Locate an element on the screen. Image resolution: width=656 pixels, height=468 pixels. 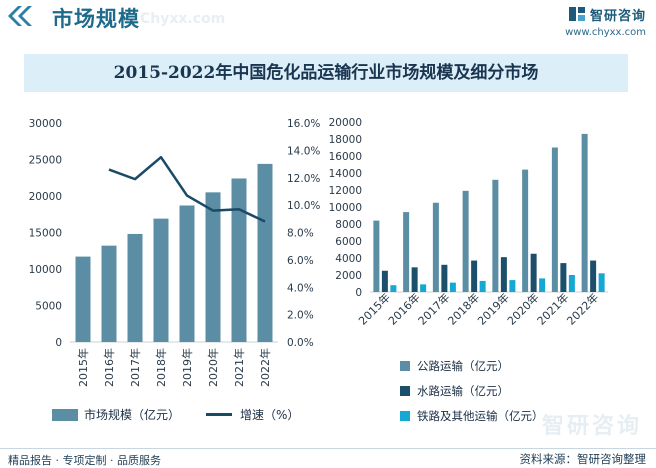
left-x-tick-label: 2020年 is located at coordinates (213, 367).